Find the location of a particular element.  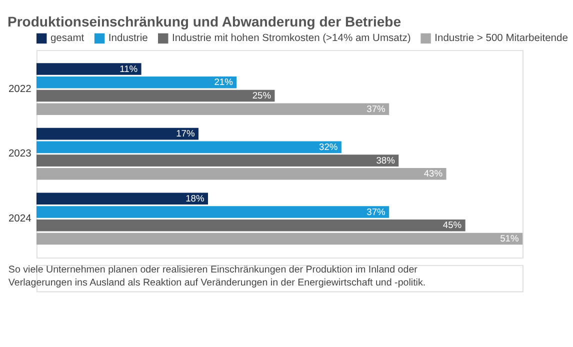

data-label: 32% is located at coordinates (328, 147).